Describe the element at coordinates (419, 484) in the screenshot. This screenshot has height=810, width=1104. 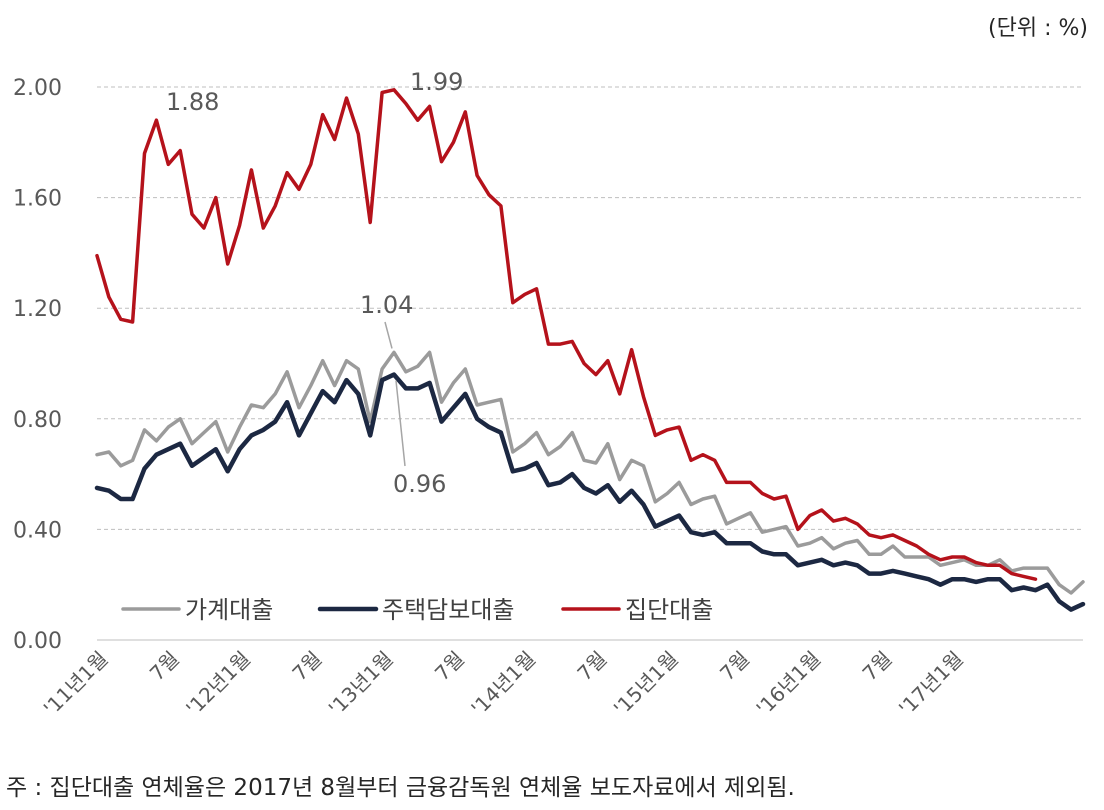
I see `data-label: 0.96` at that location.